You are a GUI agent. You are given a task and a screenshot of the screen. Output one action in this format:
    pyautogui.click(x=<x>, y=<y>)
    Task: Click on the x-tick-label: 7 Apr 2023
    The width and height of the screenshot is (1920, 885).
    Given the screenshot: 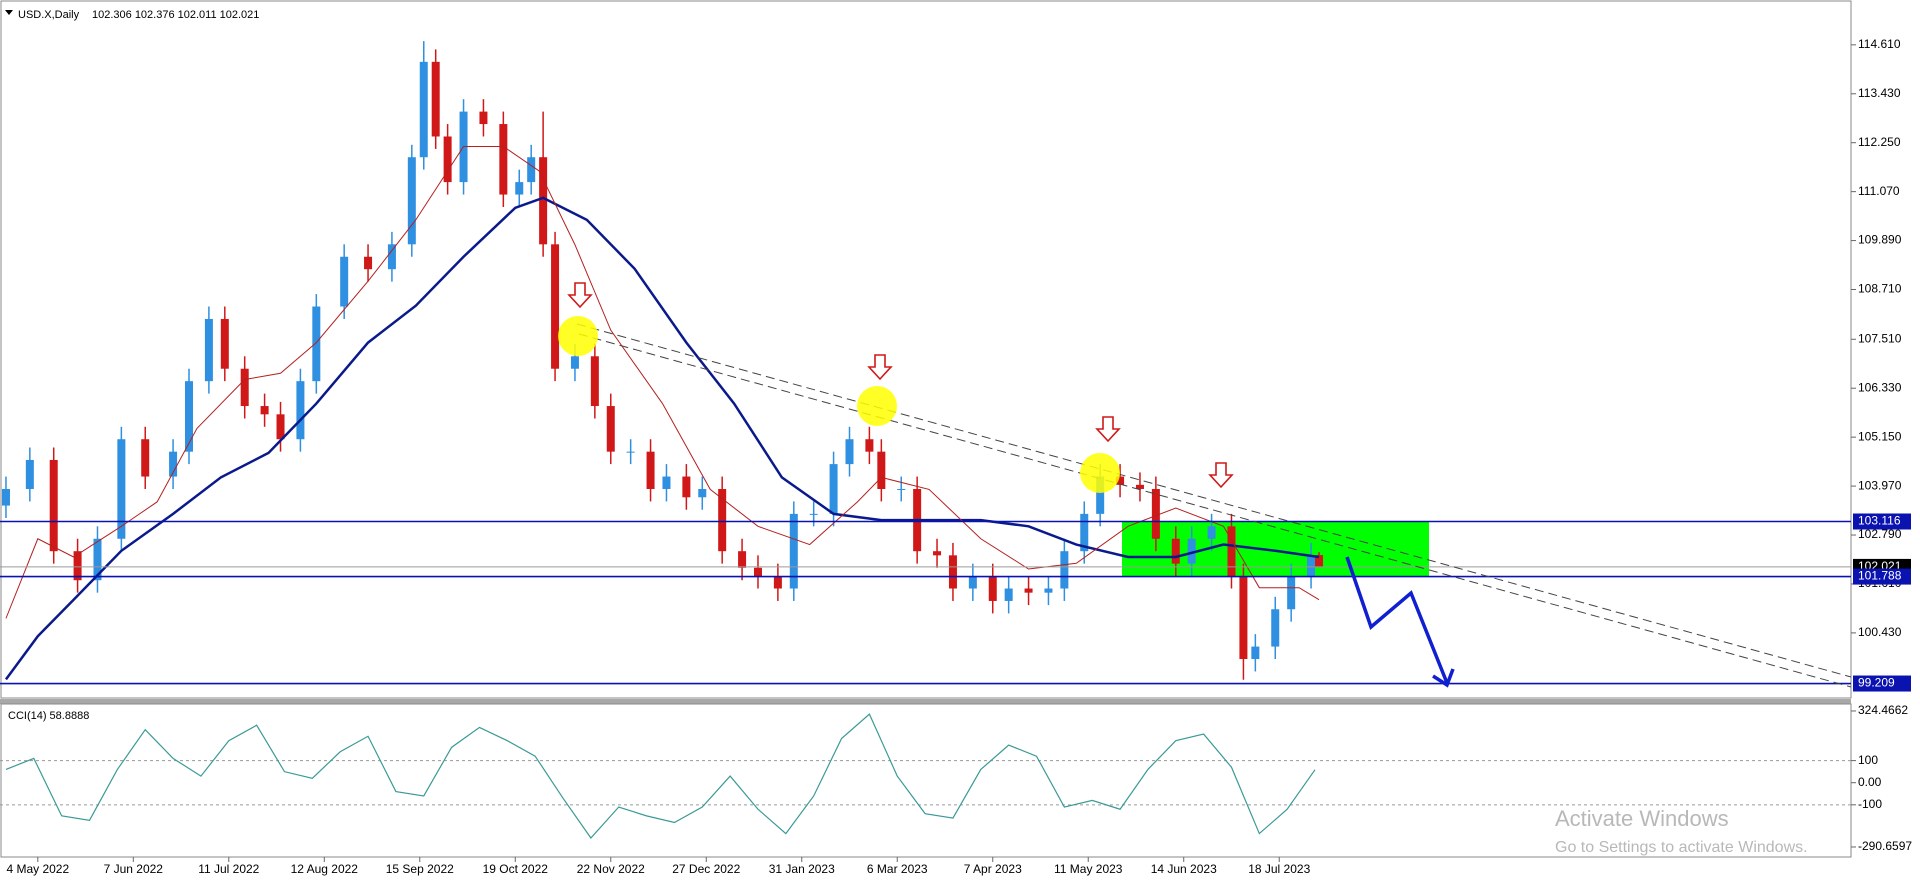 What is the action you would take?
    pyautogui.click(x=993, y=869)
    